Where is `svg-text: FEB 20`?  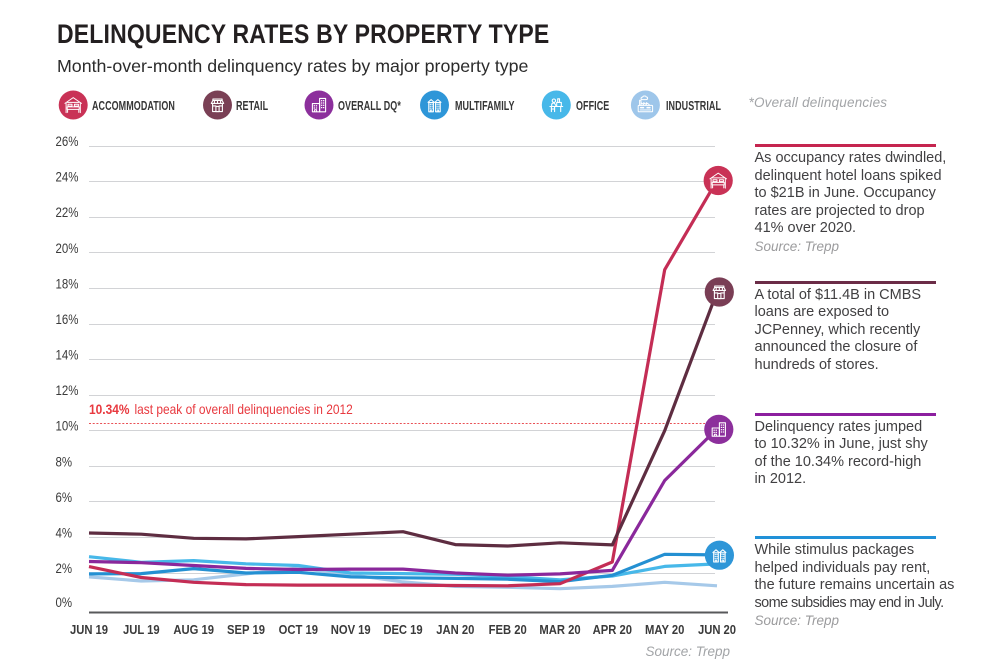 svg-text: FEB 20 is located at coordinates (508, 629).